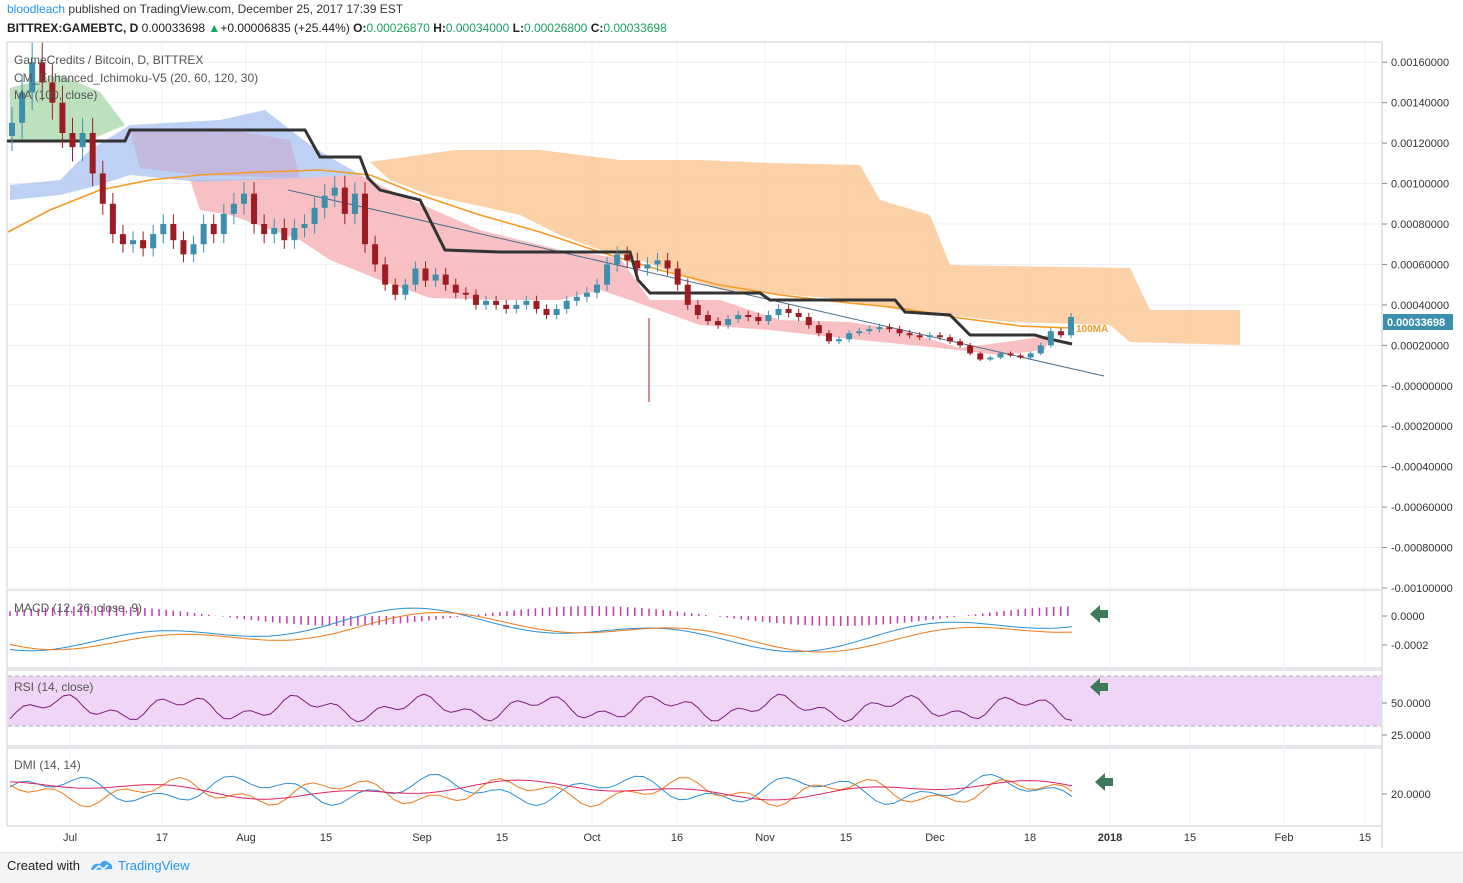 The width and height of the screenshot is (1463, 883). I want to click on price-tick: 0.00120000, so click(1420, 144).